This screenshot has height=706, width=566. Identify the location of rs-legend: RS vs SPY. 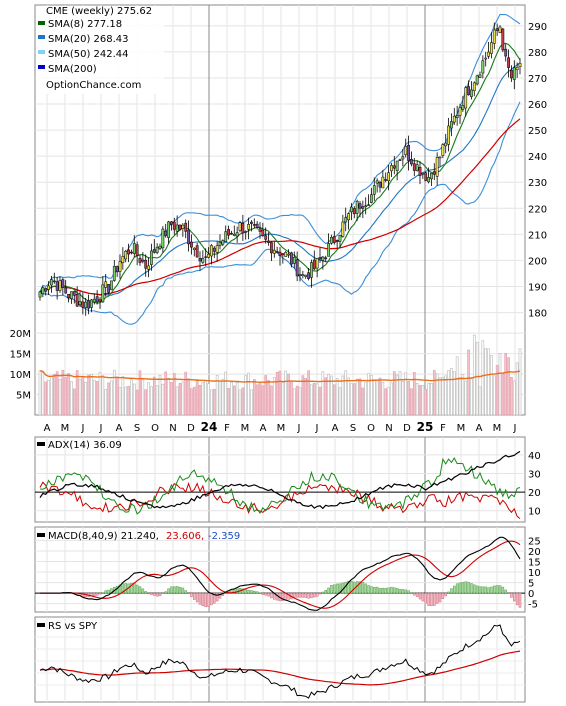
(67, 626).